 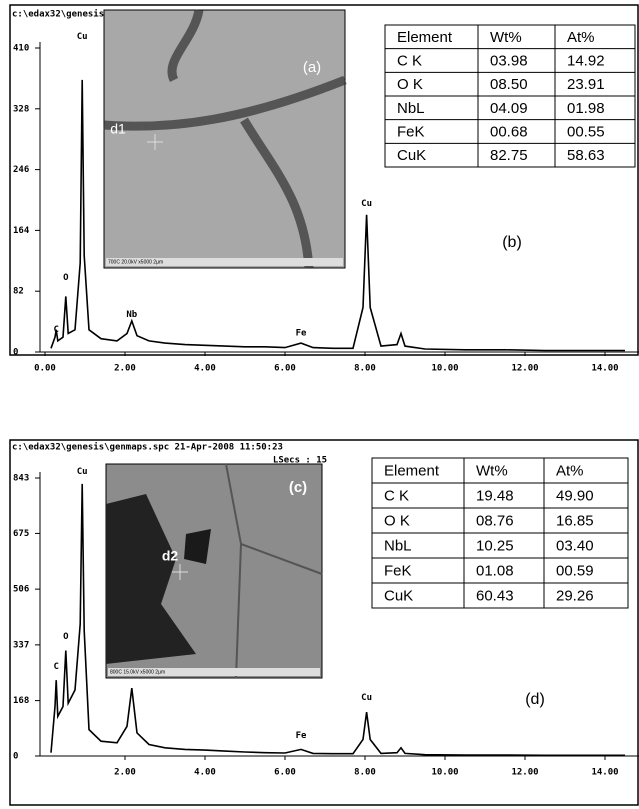 I want to click on table-cell: 03.40, so click(x=575, y=545).